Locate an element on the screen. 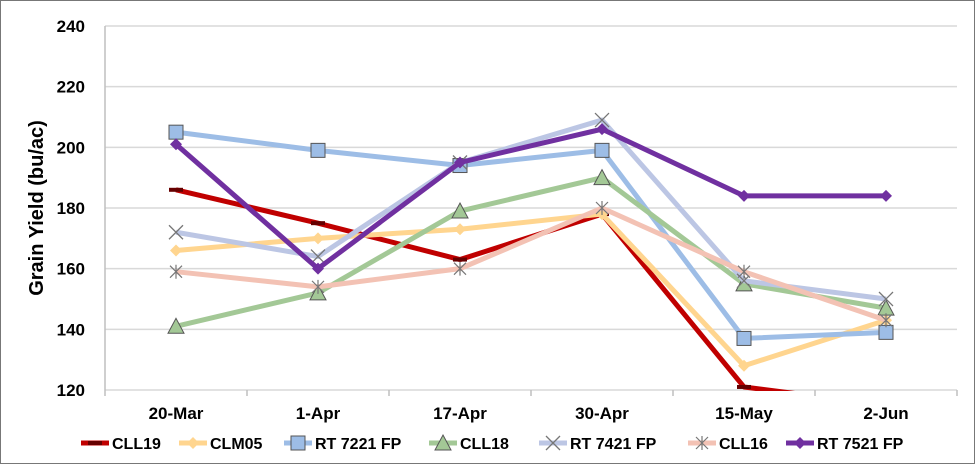  legend-item: CLM05 is located at coordinates (221, 444).